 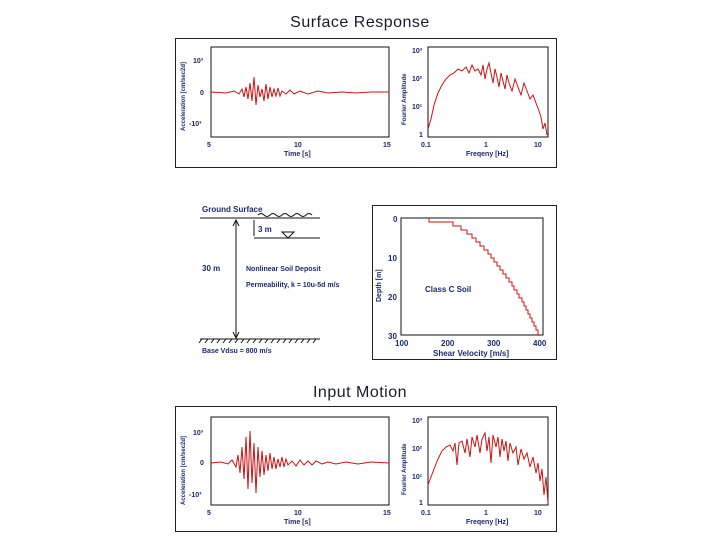 I want to click on water-depth-label: 3 m, so click(x=265, y=229).